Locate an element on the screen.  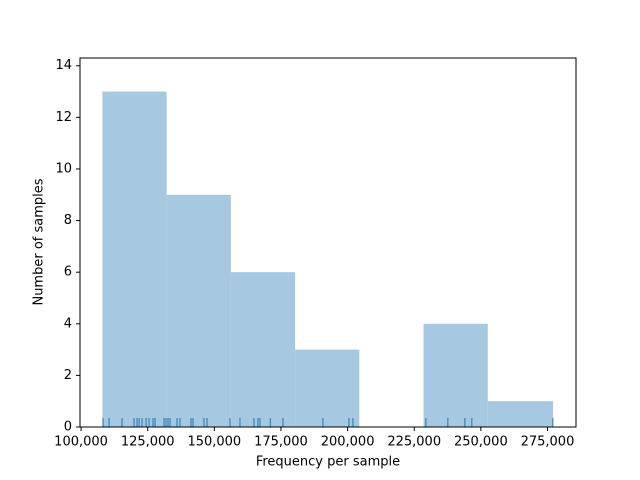
y-tick-label: 14 is located at coordinates (63, 65).